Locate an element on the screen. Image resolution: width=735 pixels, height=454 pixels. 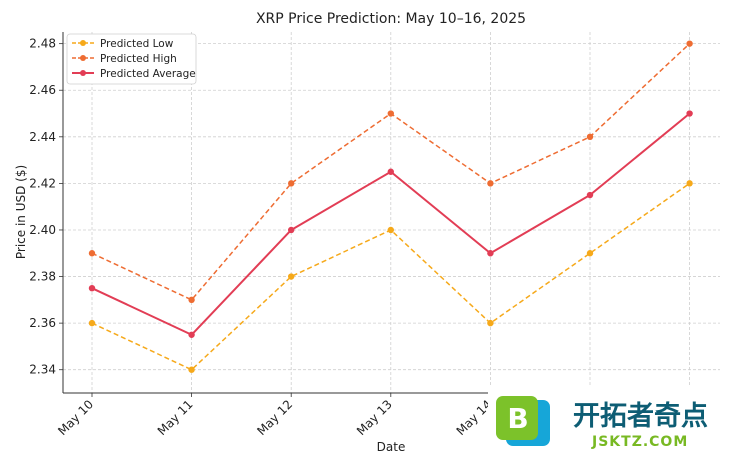
x-tick-label: May 13 is located at coordinates (374, 417).